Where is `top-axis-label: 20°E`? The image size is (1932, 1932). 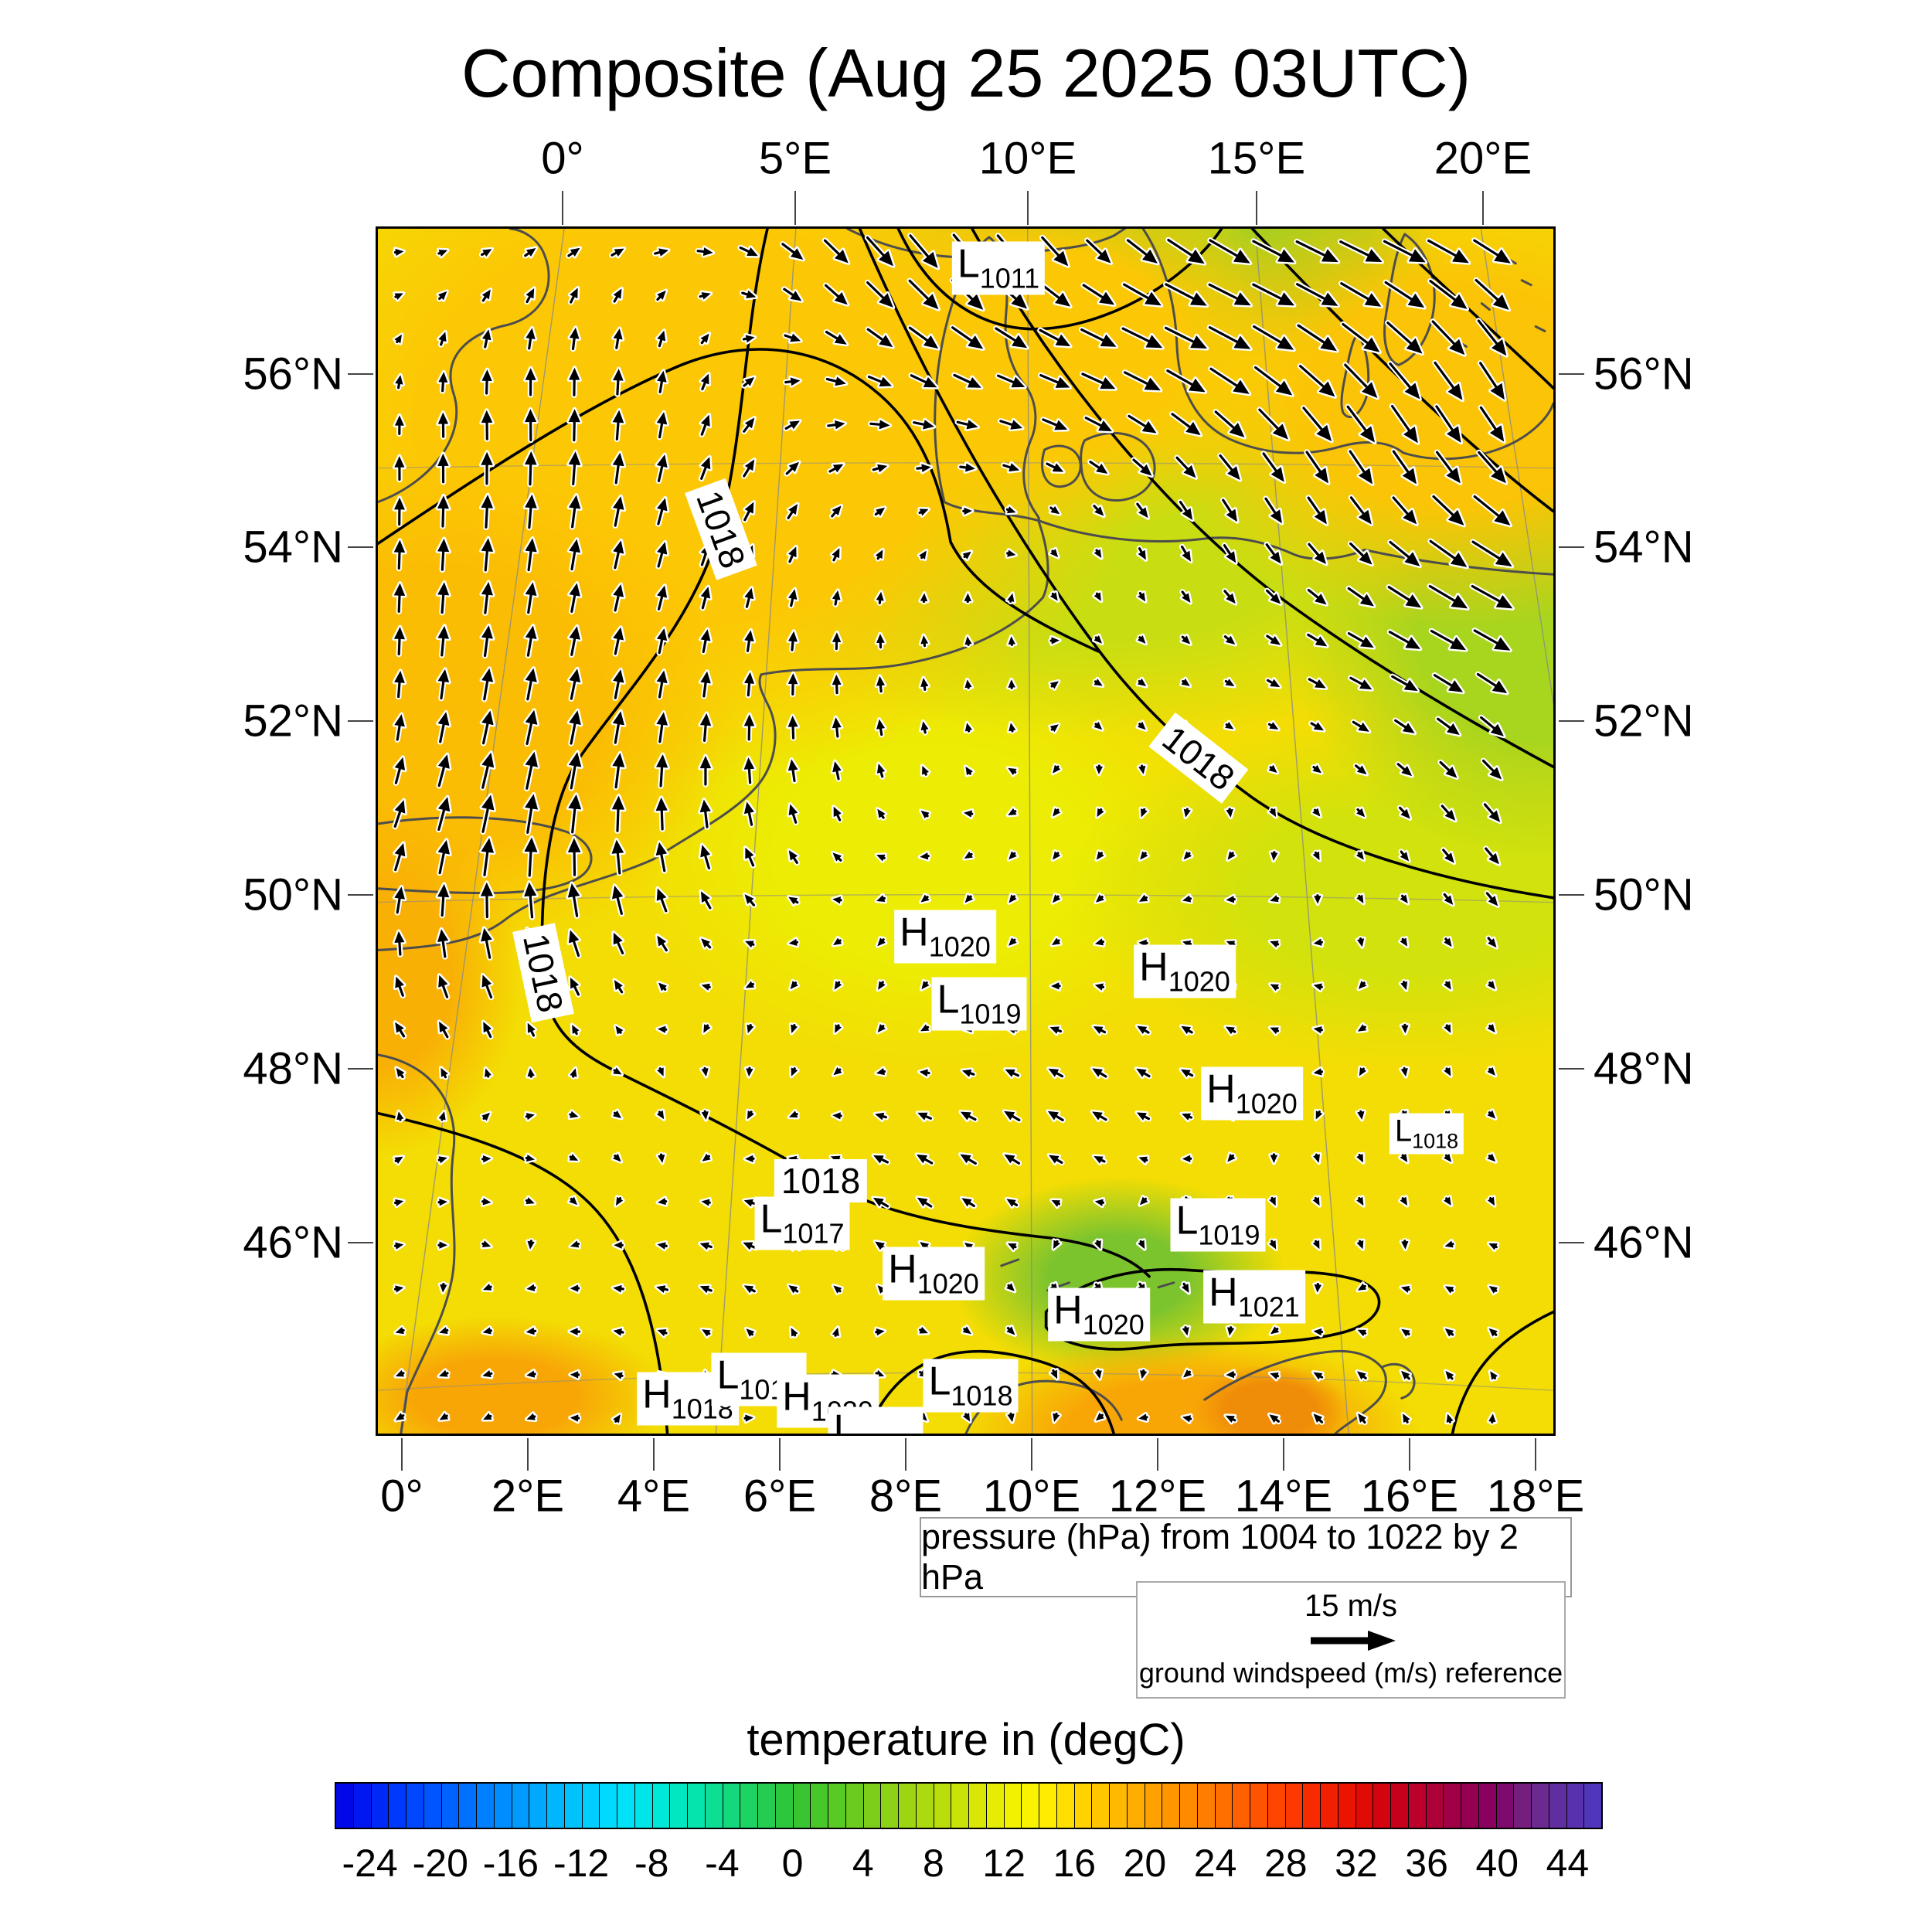 top-axis-label: 20°E is located at coordinates (1483, 159).